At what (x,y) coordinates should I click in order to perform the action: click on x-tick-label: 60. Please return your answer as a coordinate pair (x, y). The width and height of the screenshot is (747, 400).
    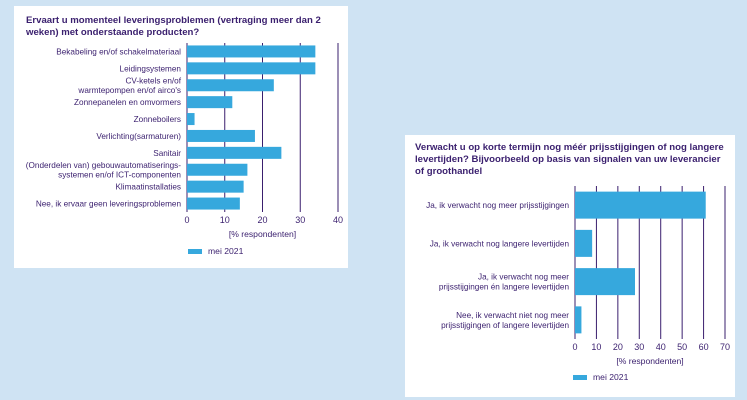
    Looking at the image, I should click on (704, 347).